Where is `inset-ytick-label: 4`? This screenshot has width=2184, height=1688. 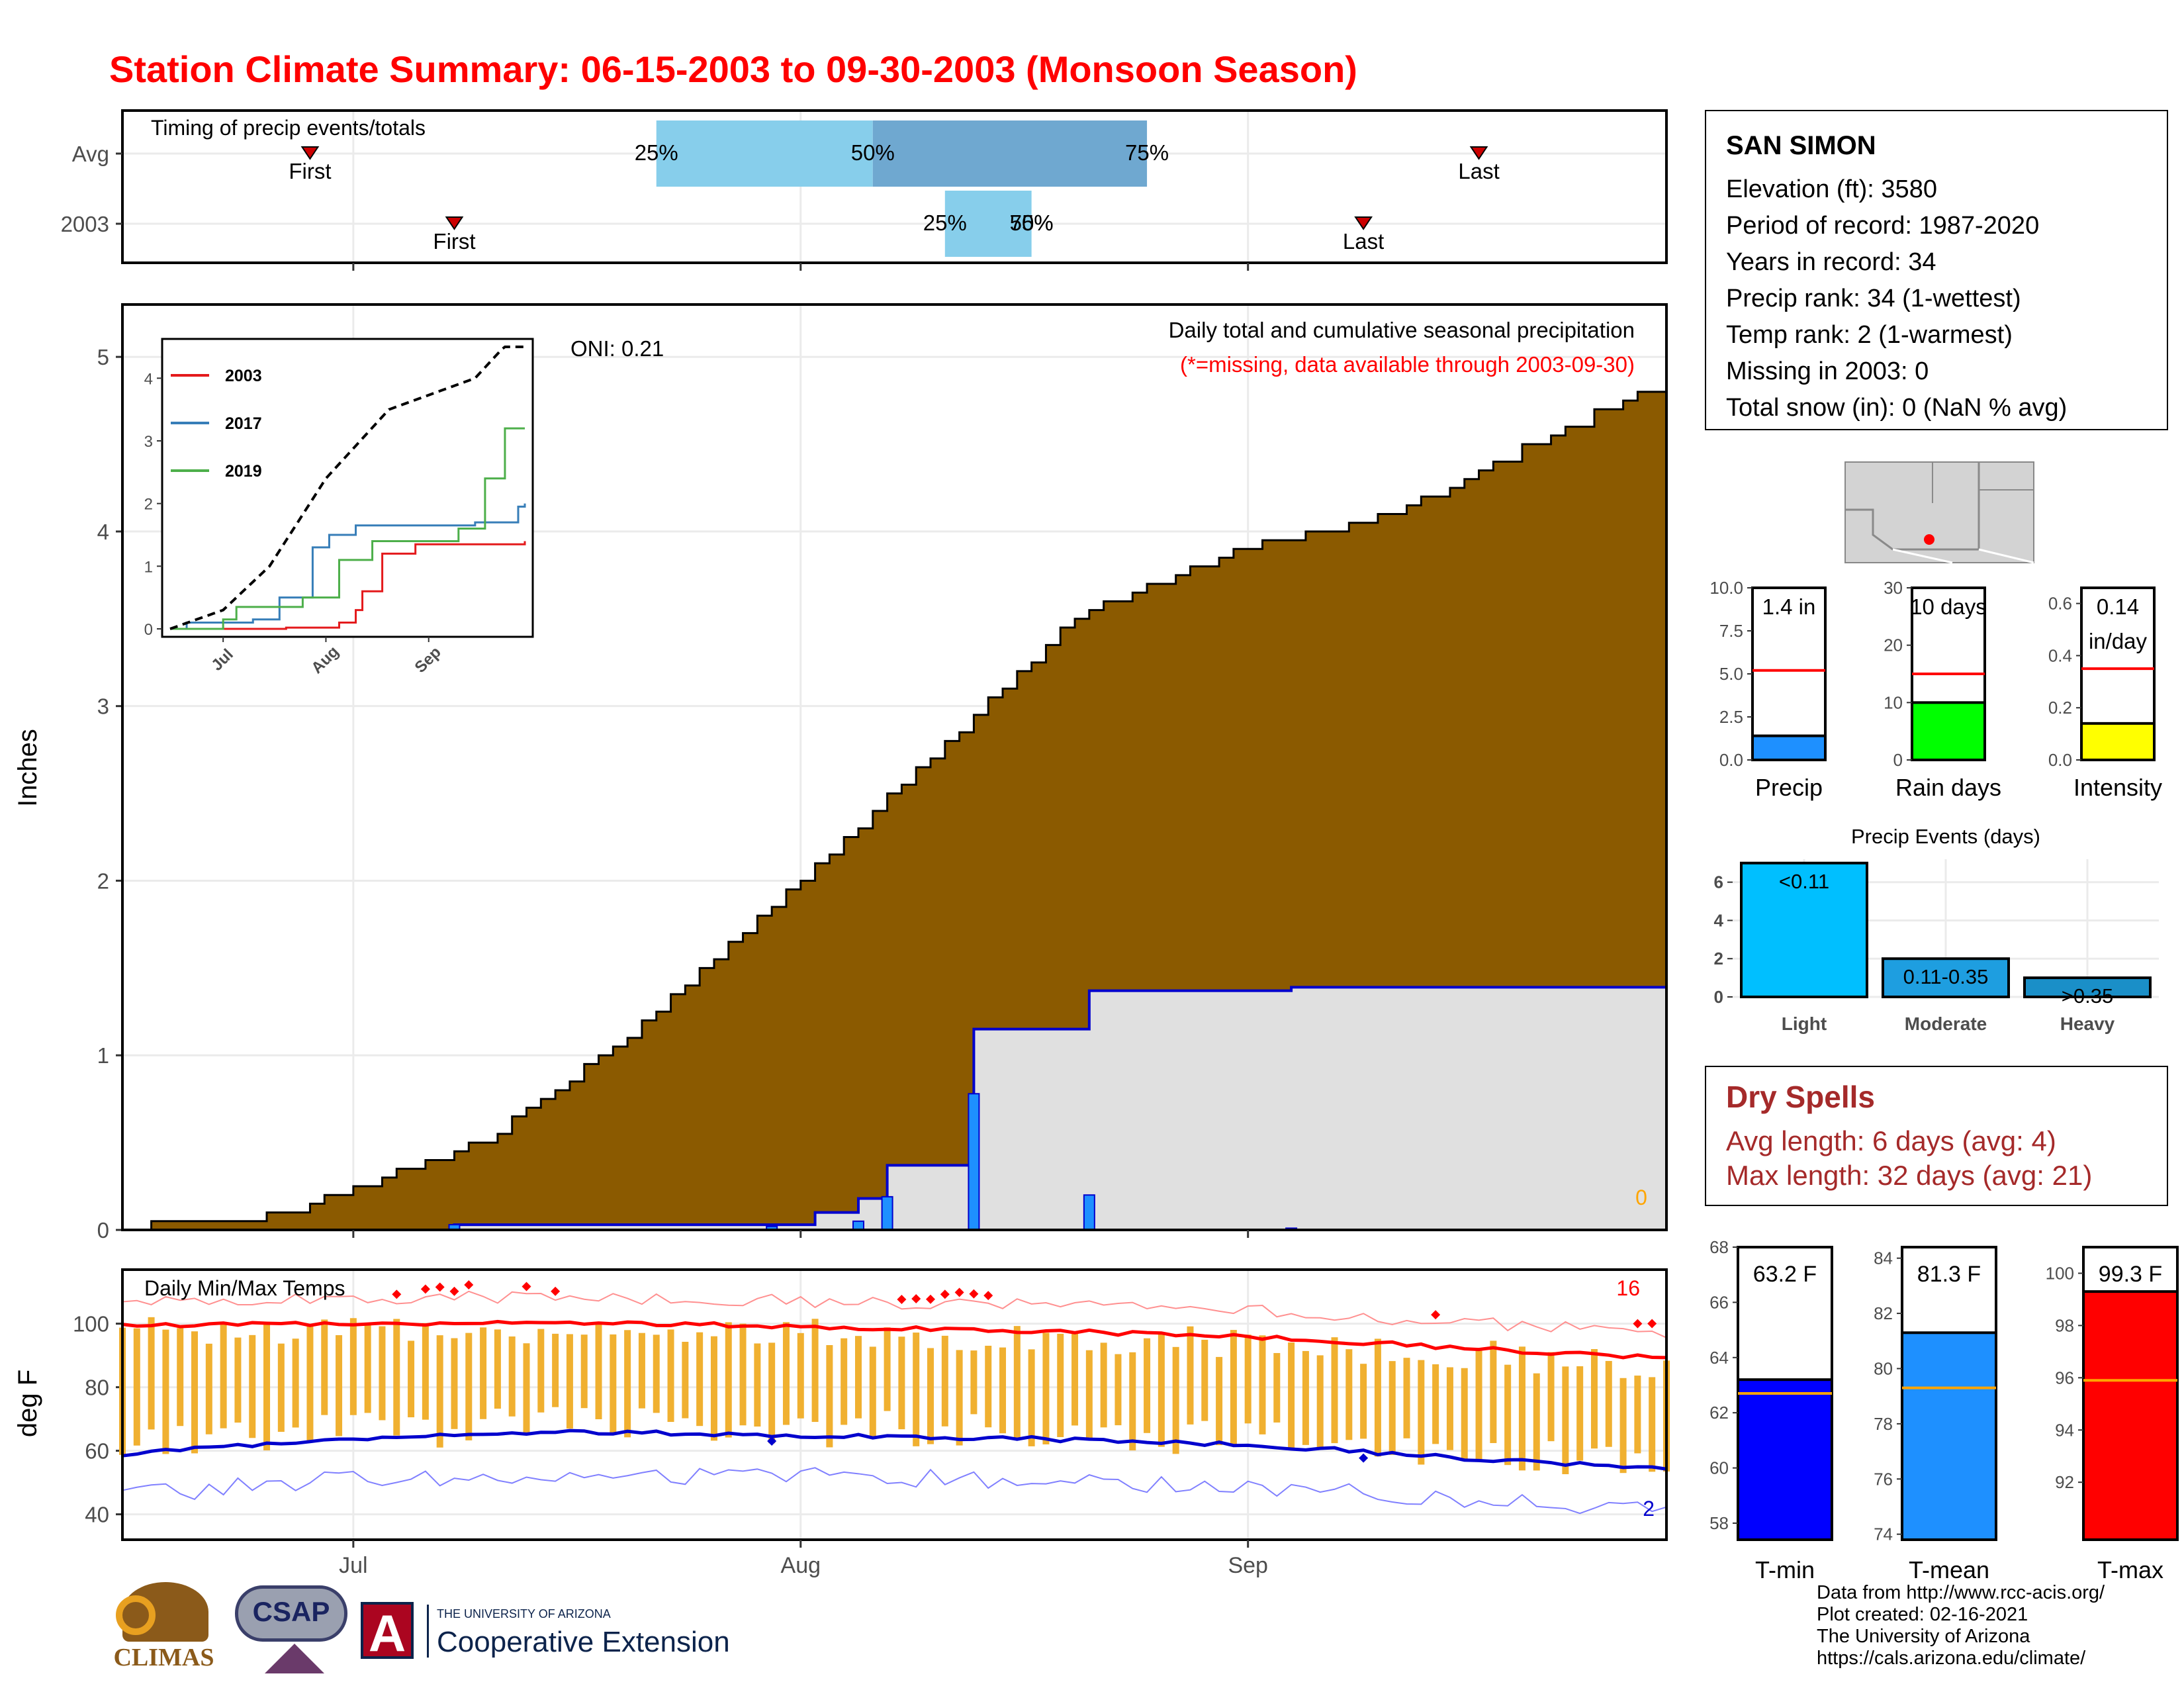 inset-ytick-label: 4 is located at coordinates (148, 379).